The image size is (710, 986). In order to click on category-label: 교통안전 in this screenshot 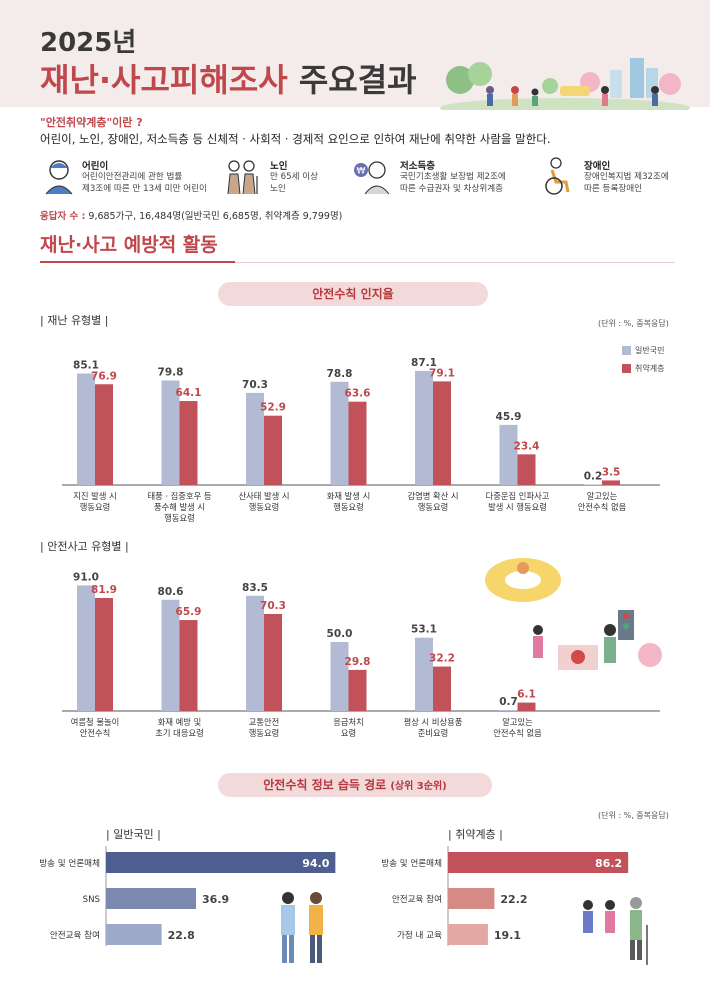, I will do `click(264, 722)`.